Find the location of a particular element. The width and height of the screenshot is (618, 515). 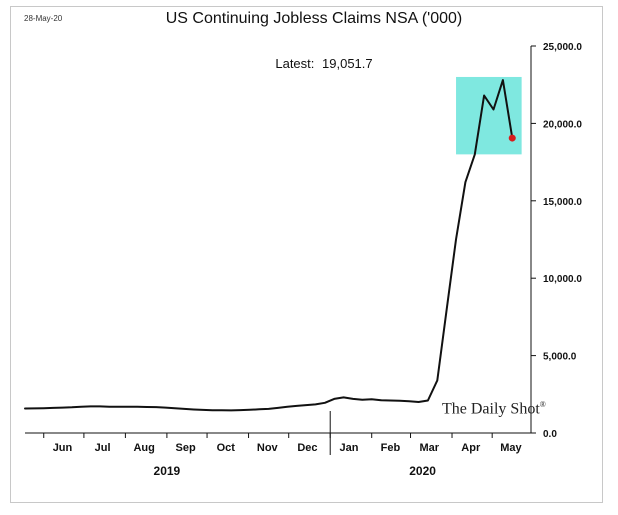

highlight-box is located at coordinates (489, 115).